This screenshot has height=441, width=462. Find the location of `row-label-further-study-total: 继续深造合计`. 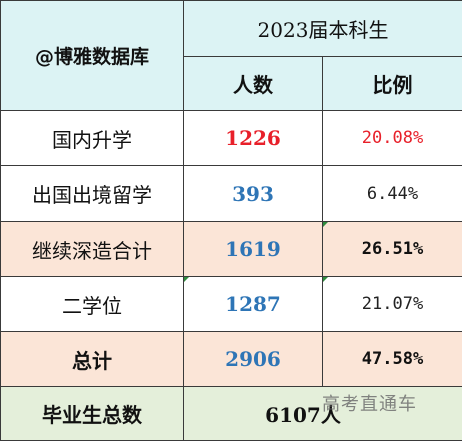

row-label-further-study-total: 继续深造合计 is located at coordinates (92, 249).